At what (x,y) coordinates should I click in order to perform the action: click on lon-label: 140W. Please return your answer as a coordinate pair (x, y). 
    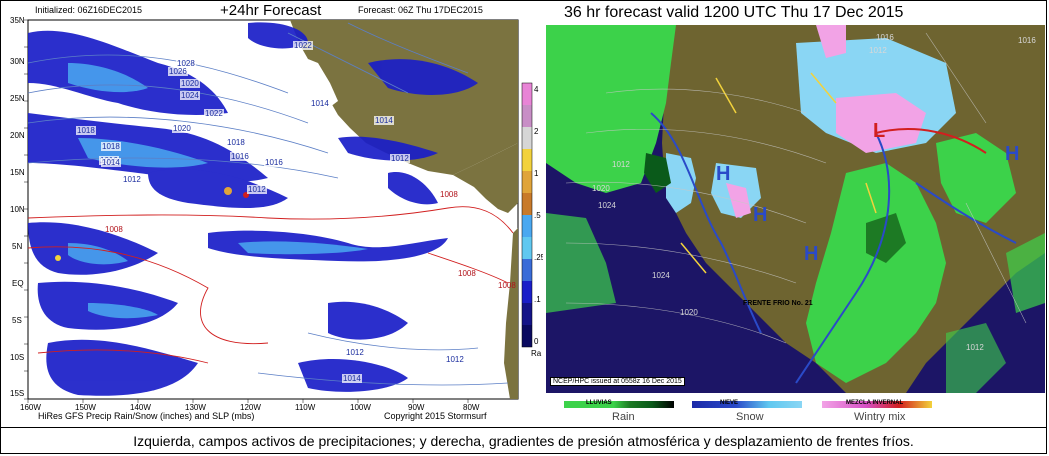
    Looking at the image, I should click on (140, 407).